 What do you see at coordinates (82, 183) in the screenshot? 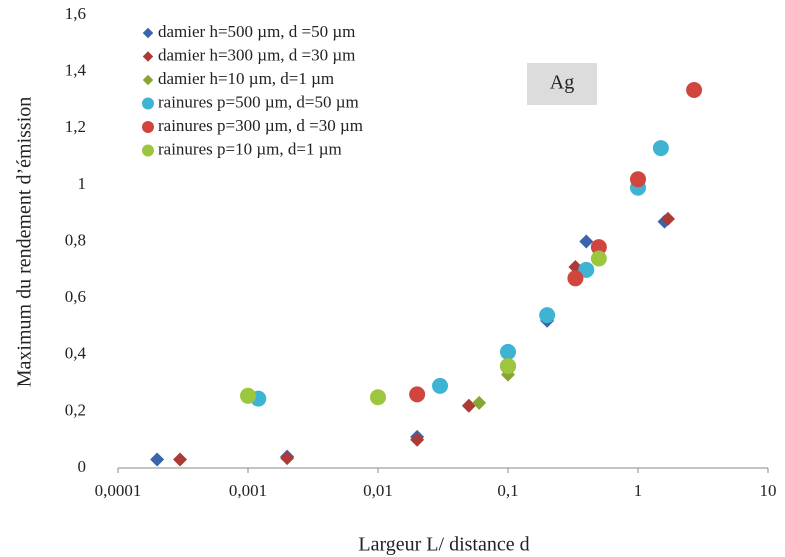
I see `y-tick-label: 1` at bounding box center [82, 183].